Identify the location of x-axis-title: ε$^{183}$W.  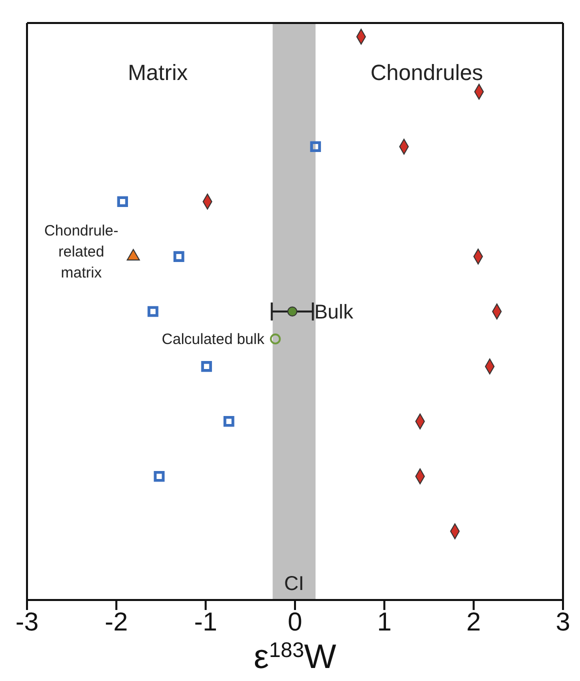
(295, 657).